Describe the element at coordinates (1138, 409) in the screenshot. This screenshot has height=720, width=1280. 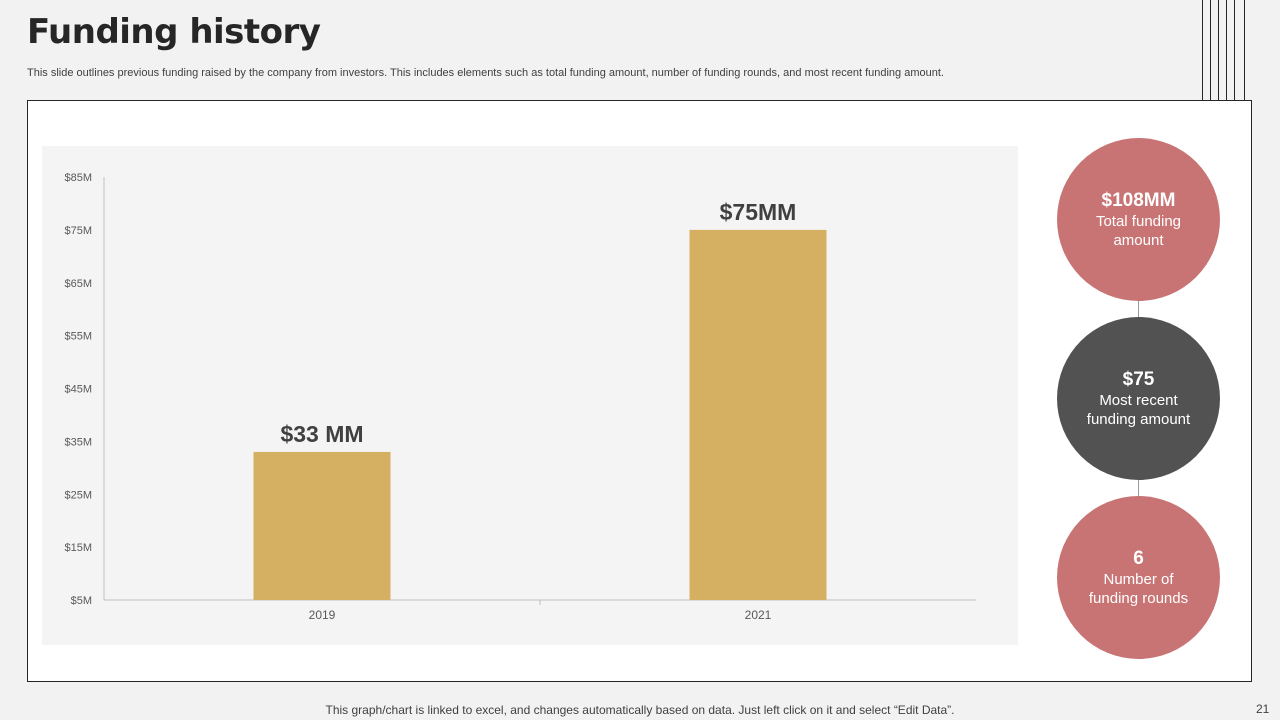
I see `stat-label: Most recent funding amount` at that location.